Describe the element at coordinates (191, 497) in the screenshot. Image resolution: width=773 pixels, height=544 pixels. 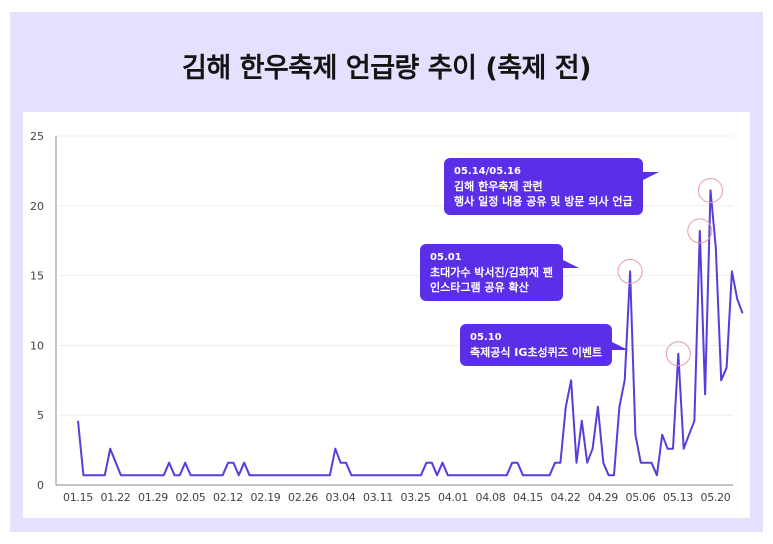
I see `x-tick-label: 02.05` at that location.